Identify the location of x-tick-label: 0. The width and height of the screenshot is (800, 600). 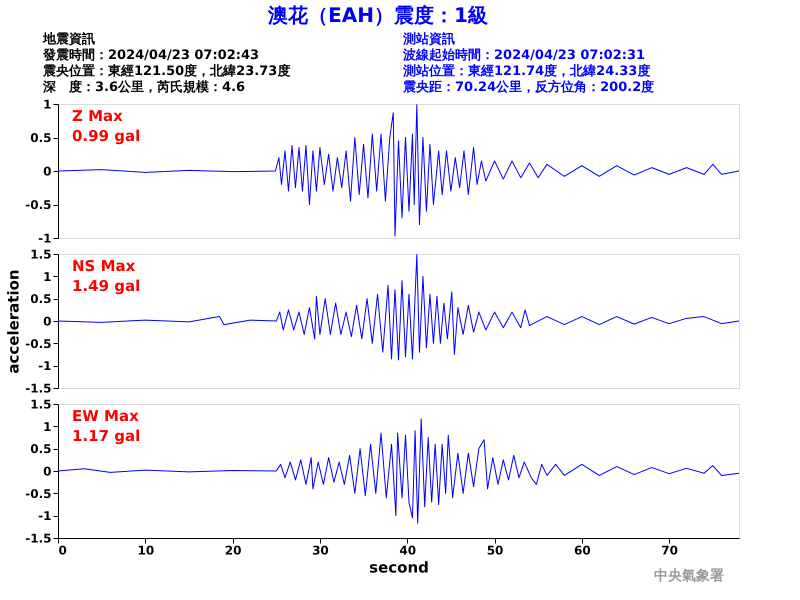
(62, 551).